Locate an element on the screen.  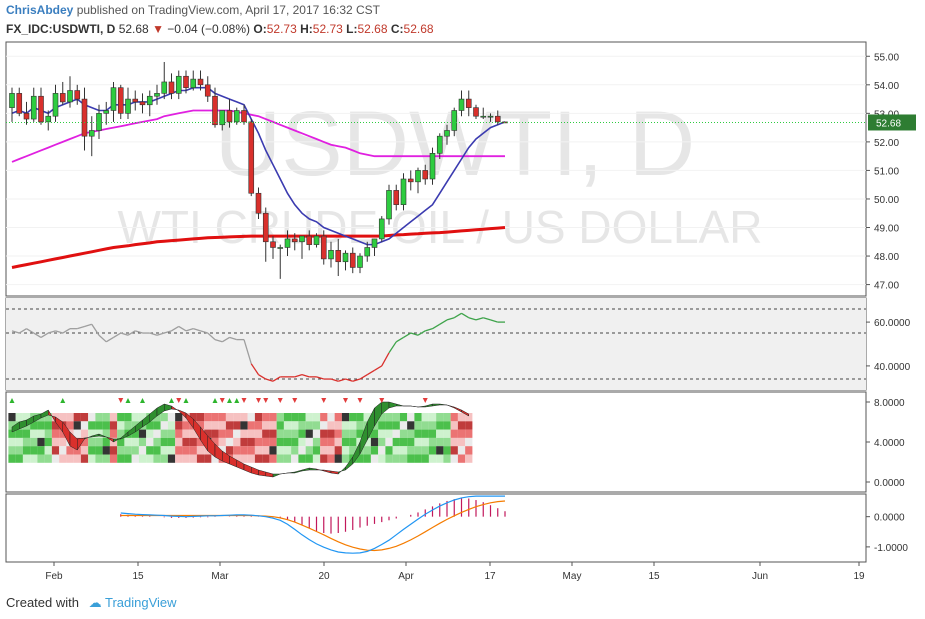
price-tick-label: 51.00 is located at coordinates (886, 171).